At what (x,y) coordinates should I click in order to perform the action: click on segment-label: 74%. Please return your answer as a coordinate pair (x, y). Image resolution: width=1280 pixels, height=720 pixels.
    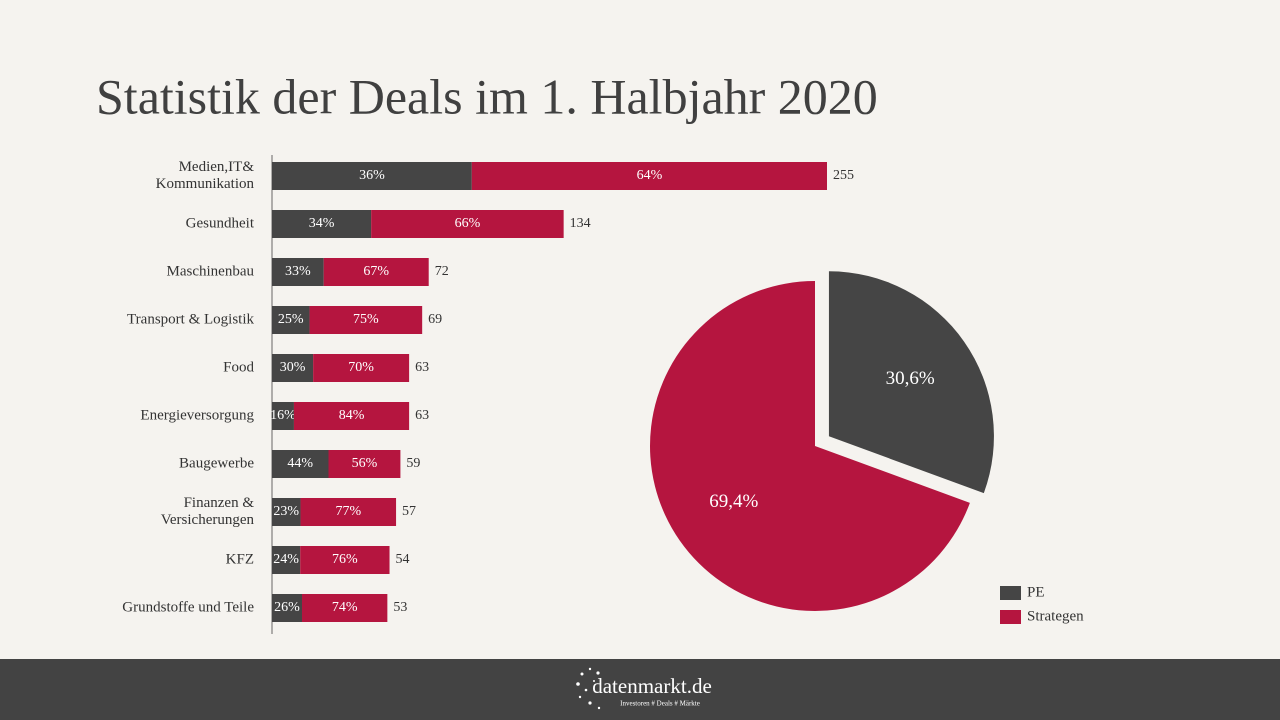
    Looking at the image, I should click on (345, 607).